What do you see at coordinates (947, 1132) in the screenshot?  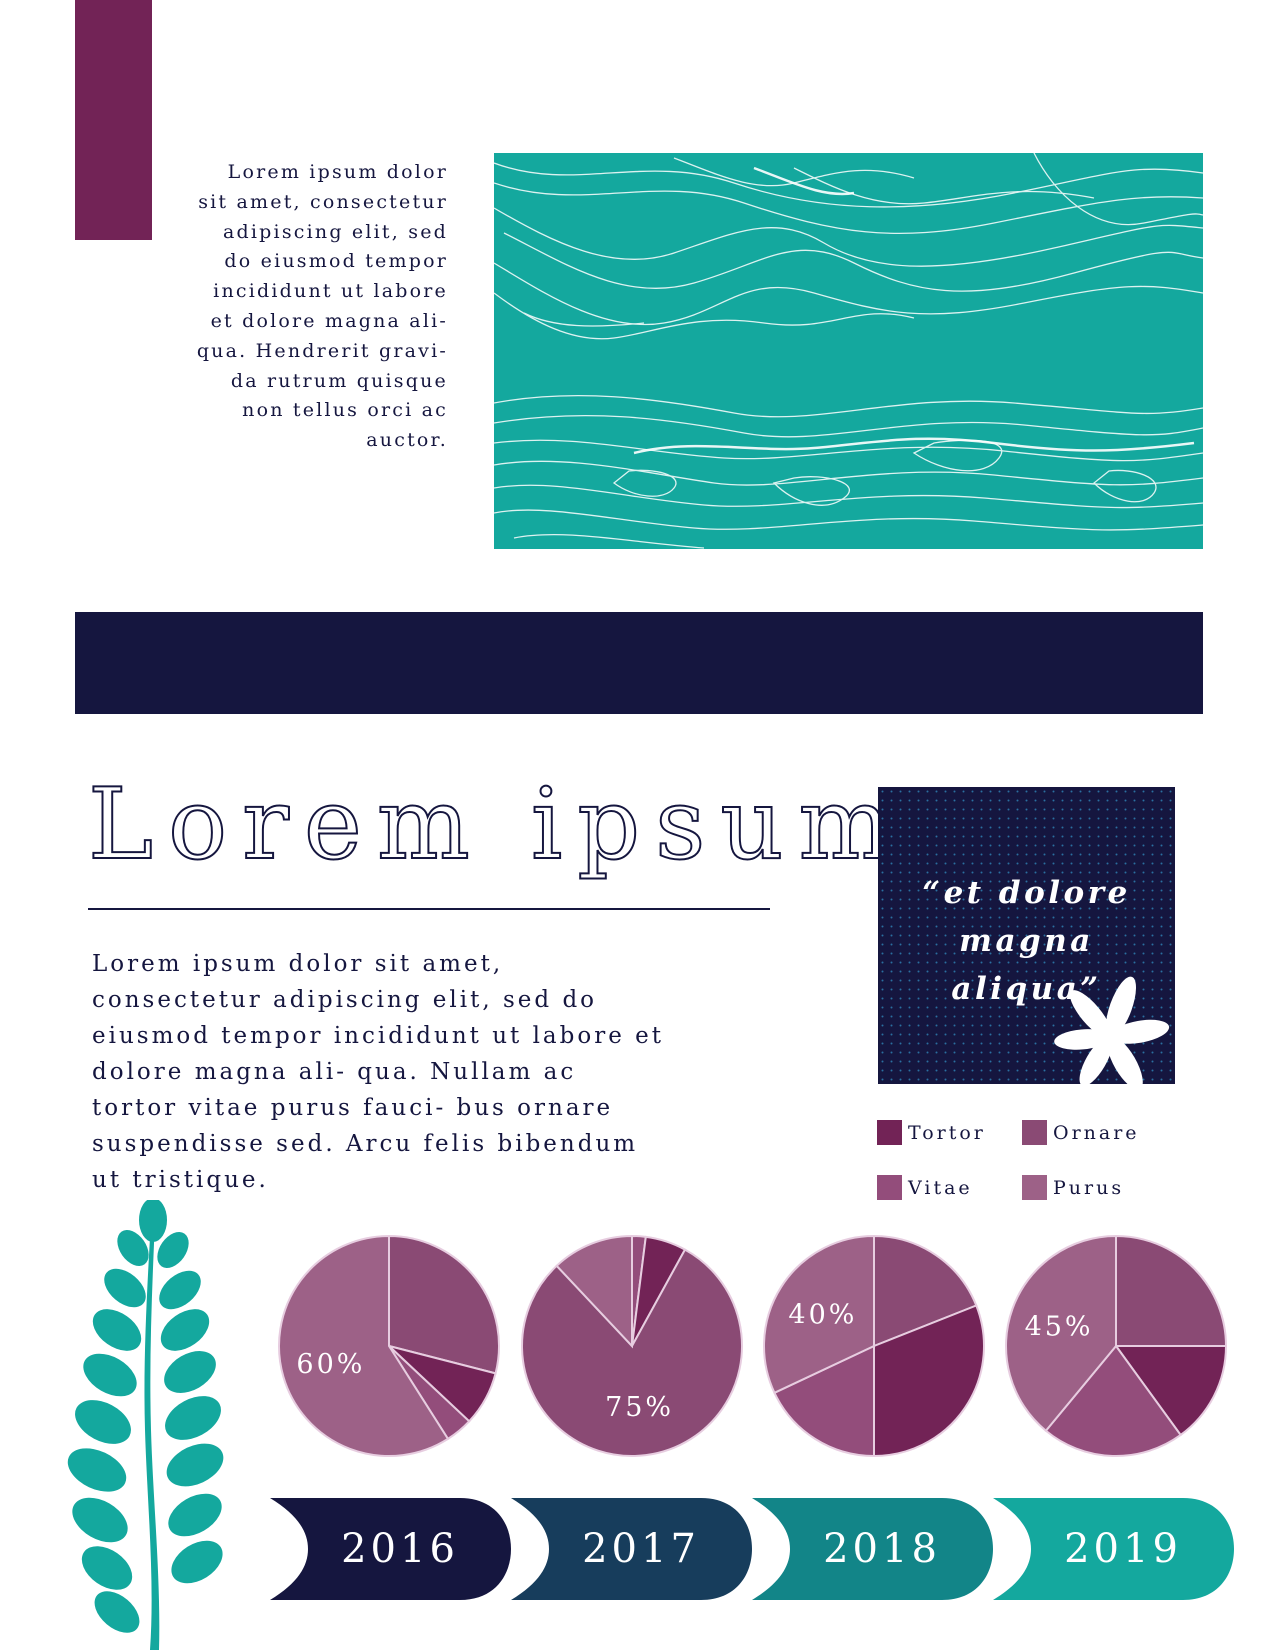 I see `legend-label: Tortor` at bounding box center [947, 1132].